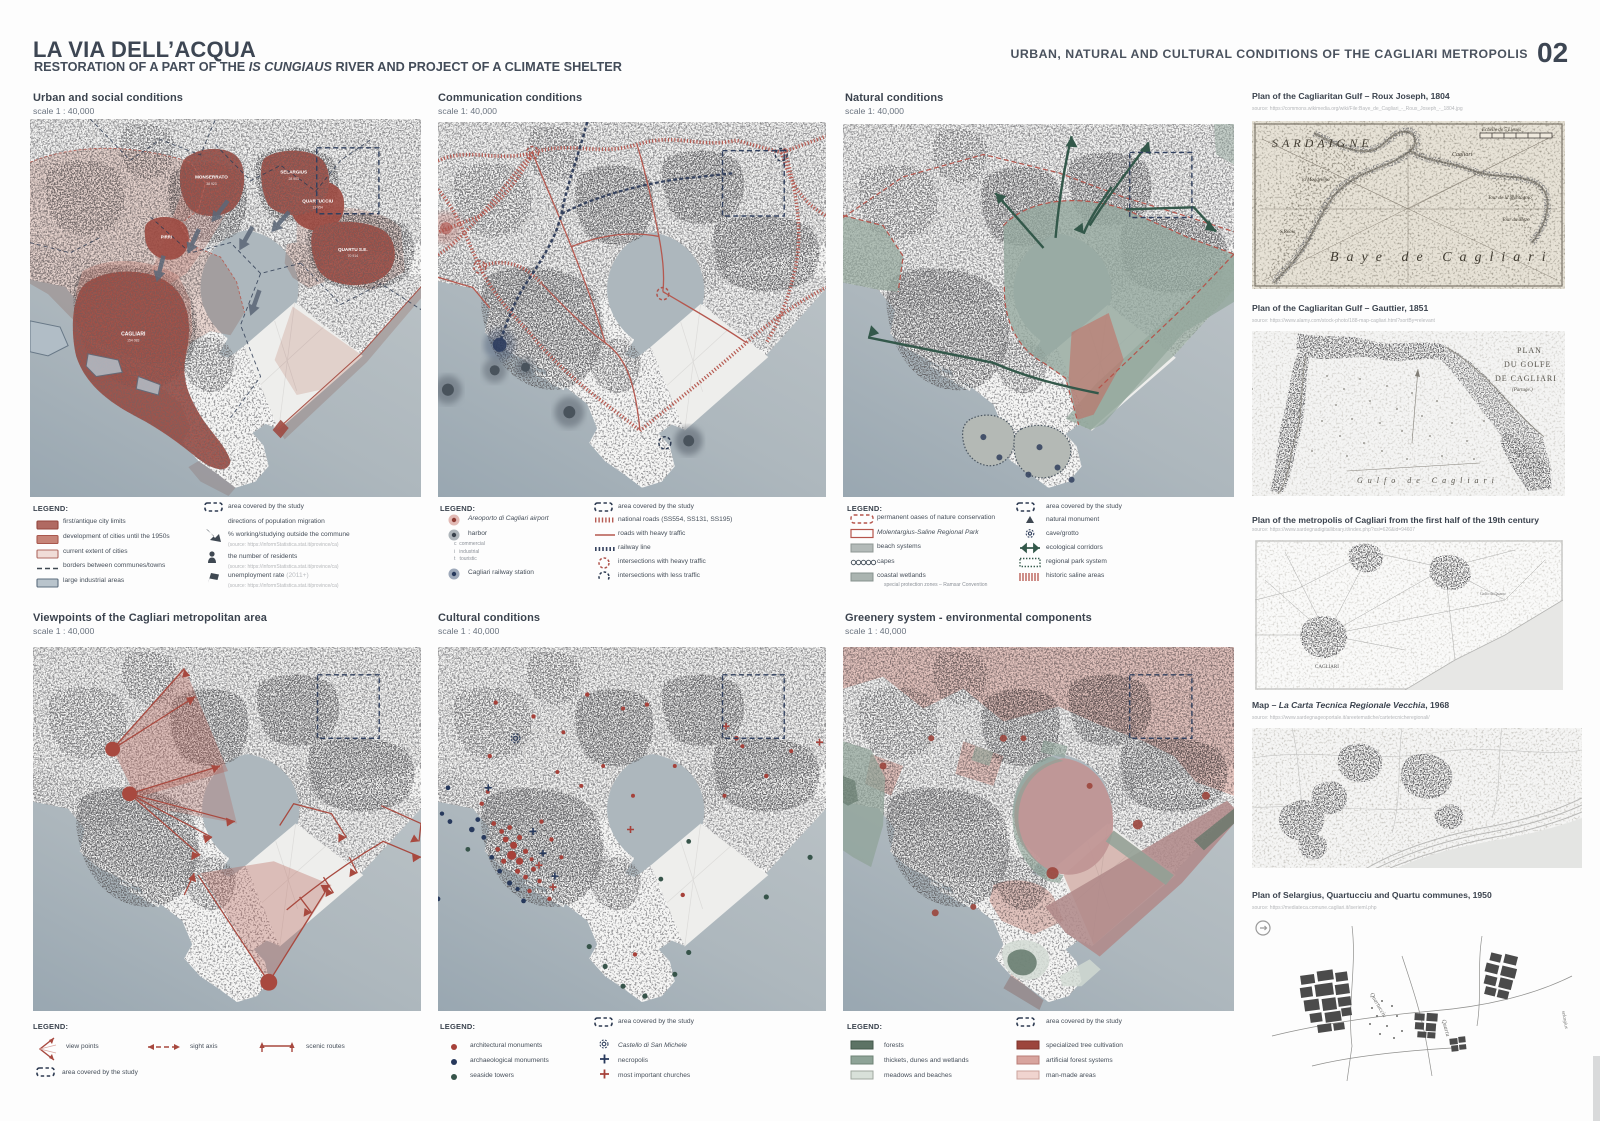 The width and height of the screenshot is (1600, 1121). What do you see at coordinates (1526, 378) in the screenshot?
I see `svg-text: DE CAGLIARI` at bounding box center [1526, 378].